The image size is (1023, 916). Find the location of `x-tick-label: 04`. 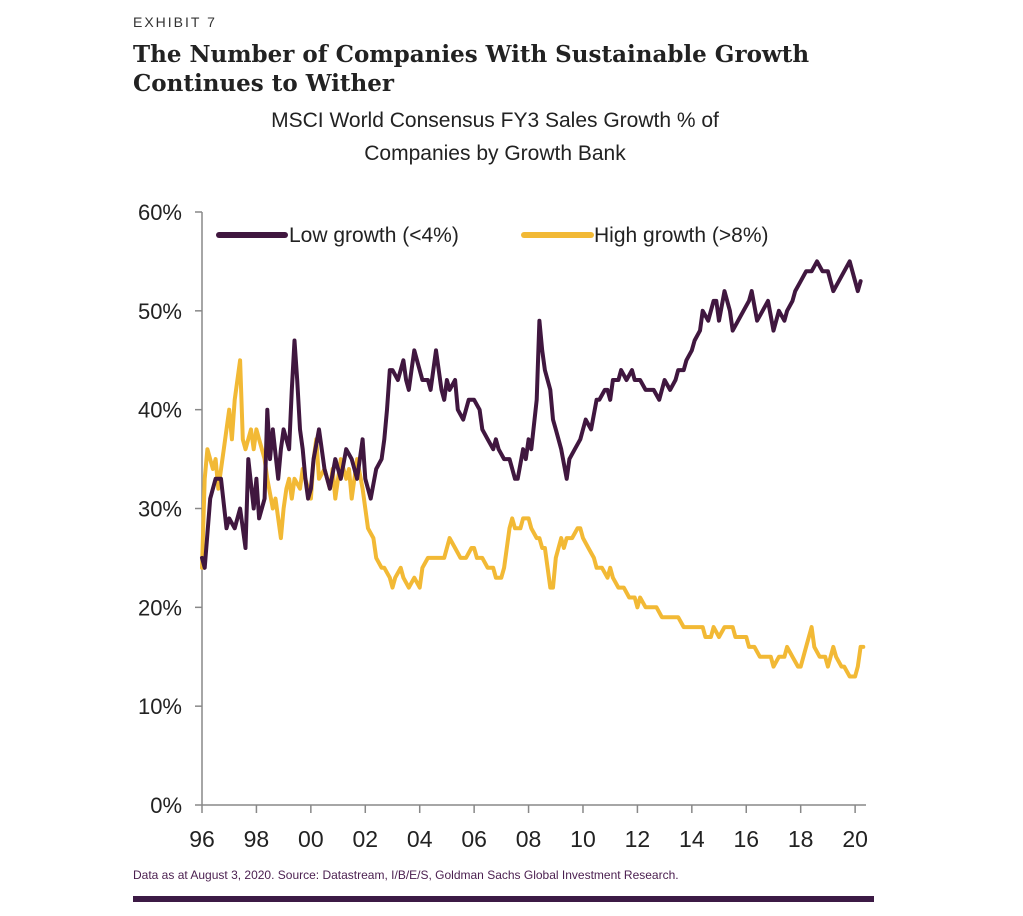

x-tick-label: 04 is located at coordinates (420, 839).